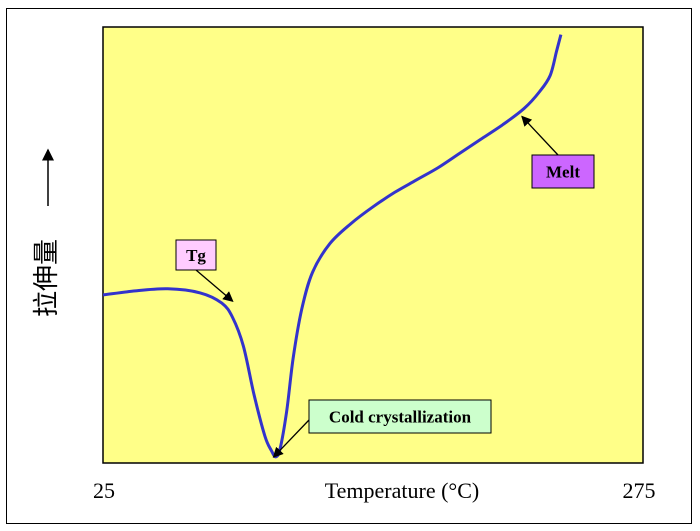 The height and width of the screenshot is (531, 700). I want to click on annotation-label: Melt, so click(563, 172).